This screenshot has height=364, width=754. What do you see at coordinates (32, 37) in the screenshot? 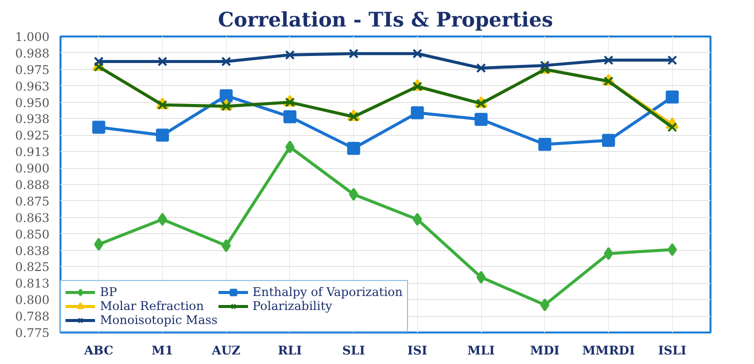
I see `y-tick-label: 1.000` at bounding box center [32, 37].